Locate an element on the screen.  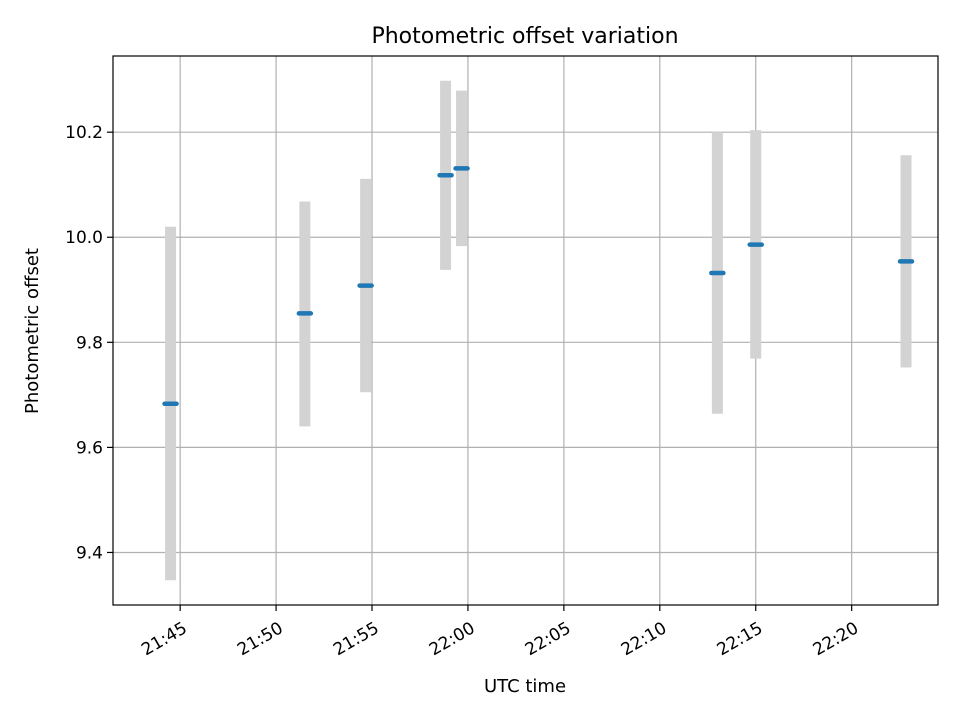
x-axis-label: UTC time is located at coordinates (525, 686).